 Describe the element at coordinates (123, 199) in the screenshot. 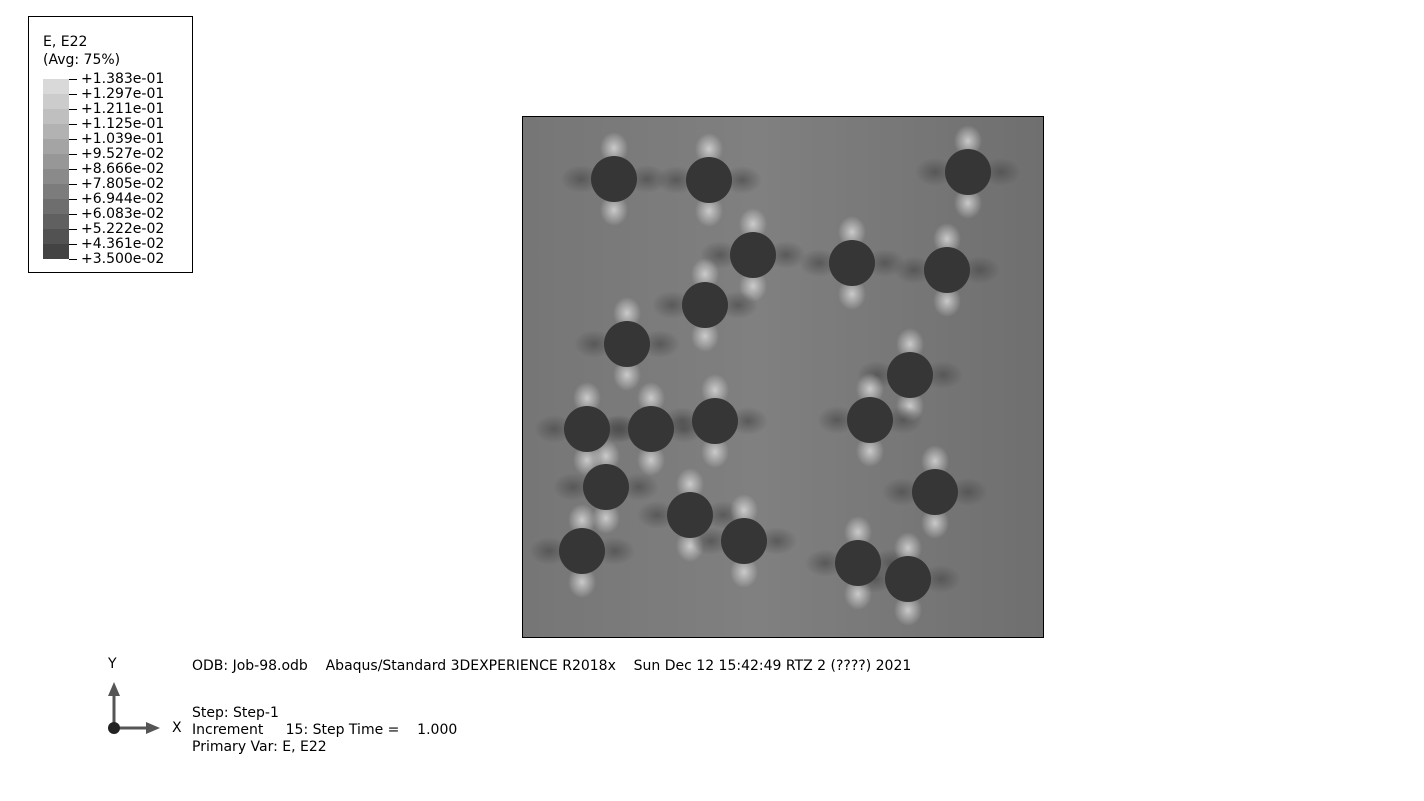

I see `legend-label: +6.944e-02` at that location.